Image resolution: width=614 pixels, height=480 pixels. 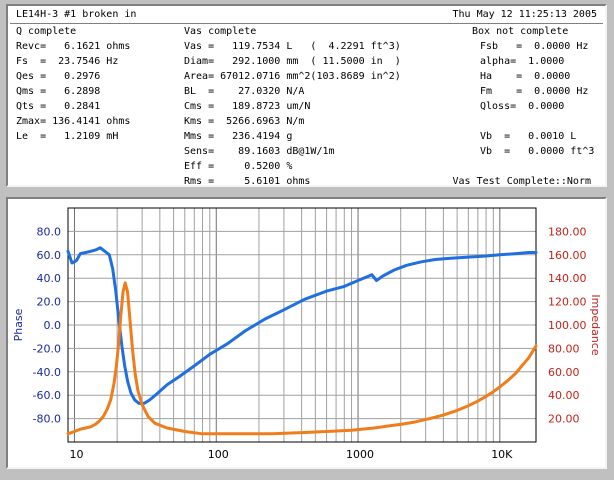 What do you see at coordinates (49, 231) in the screenshot?
I see `phase-tick-label: 80.0` at bounding box center [49, 231].